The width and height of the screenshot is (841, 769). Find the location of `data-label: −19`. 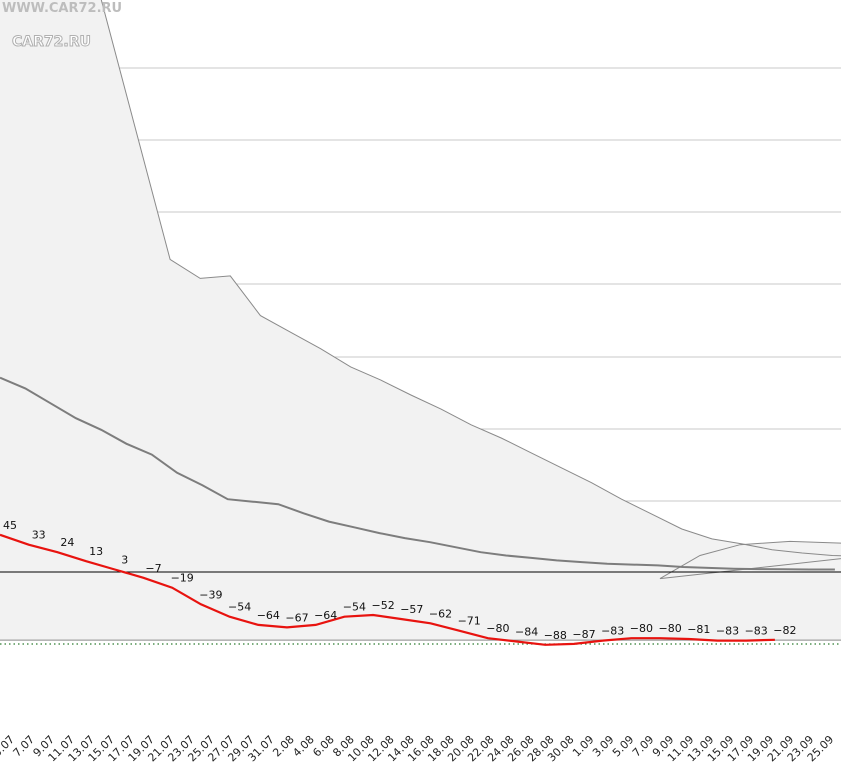

data-label: −19 is located at coordinates (182, 578).